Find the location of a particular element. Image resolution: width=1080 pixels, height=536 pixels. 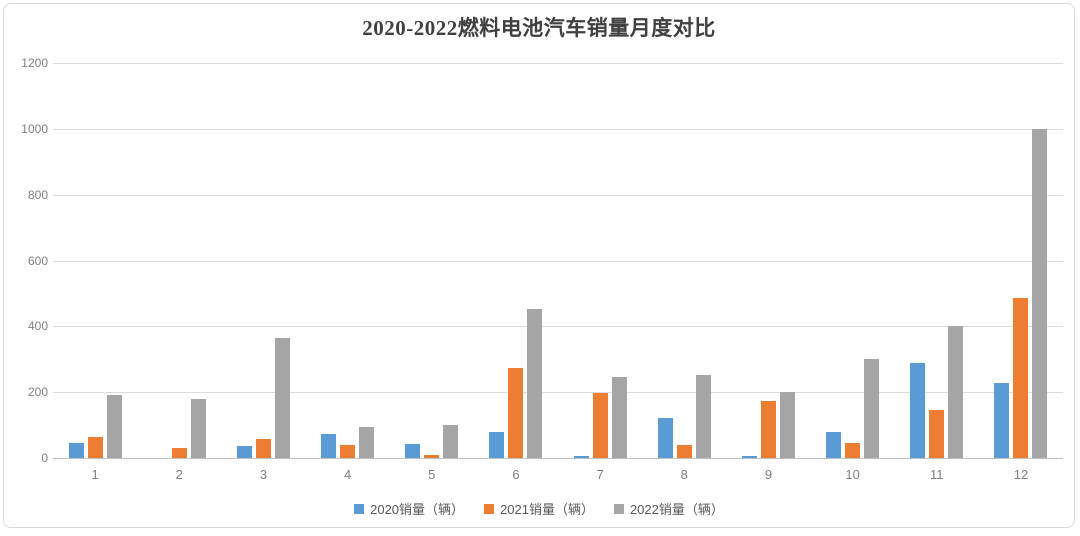

legend-label: 2022销量（辆） is located at coordinates (676, 509).